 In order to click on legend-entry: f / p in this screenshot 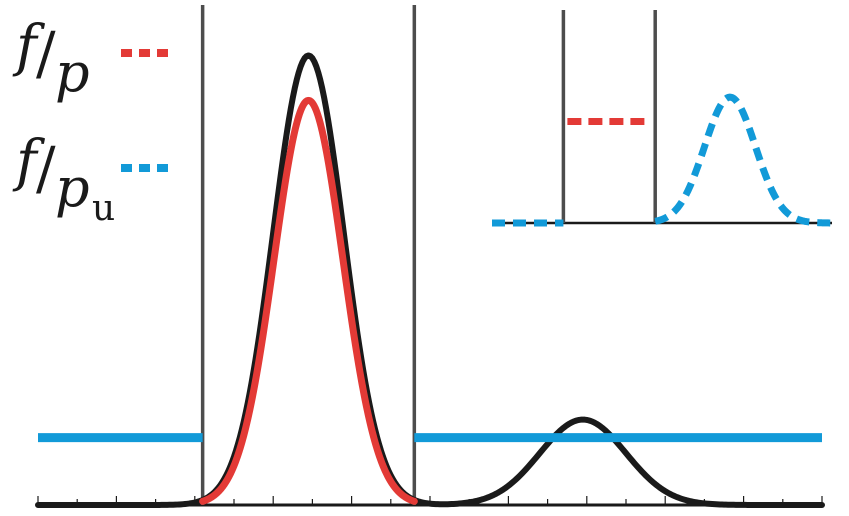, I will do `click(92, 59)`.